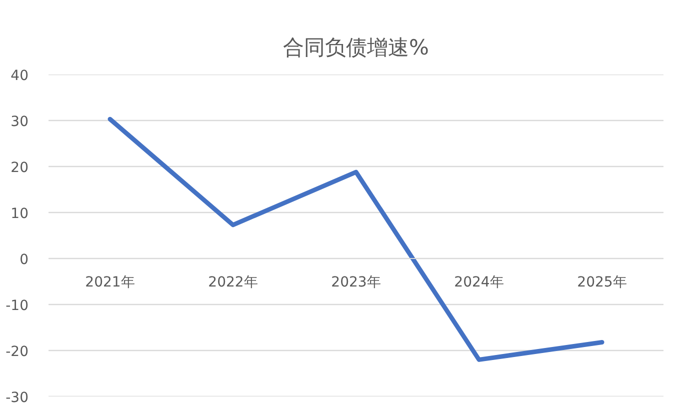  What do you see at coordinates (19, 76) in the screenshot?
I see `y-tick-label: 40` at bounding box center [19, 76].